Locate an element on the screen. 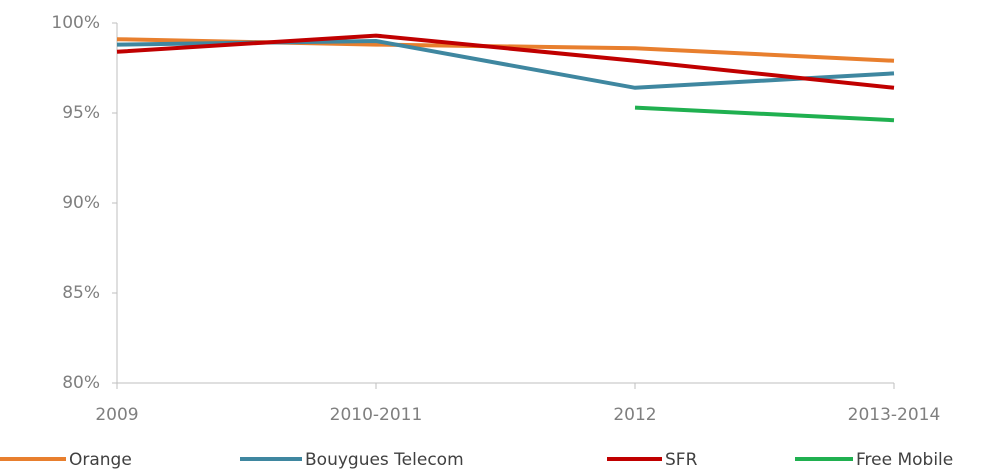 This screenshot has width=992, height=474. x-tick-label: 2013-2014 is located at coordinates (894, 415).